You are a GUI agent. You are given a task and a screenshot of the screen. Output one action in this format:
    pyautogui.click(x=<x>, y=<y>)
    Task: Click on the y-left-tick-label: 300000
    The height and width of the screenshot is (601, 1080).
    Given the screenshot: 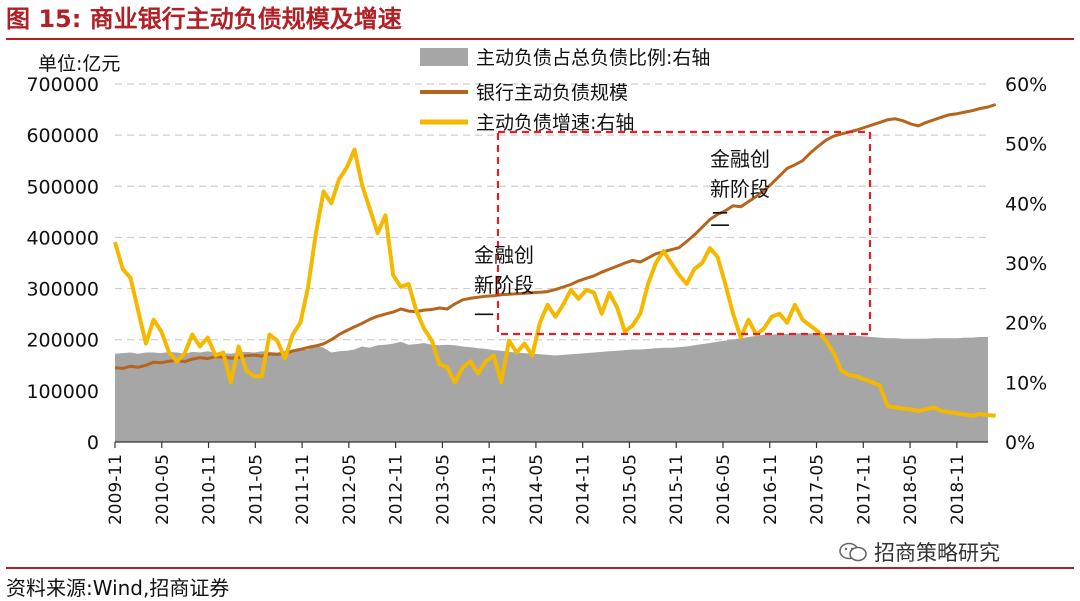 What is the action you would take?
    pyautogui.click(x=62, y=290)
    